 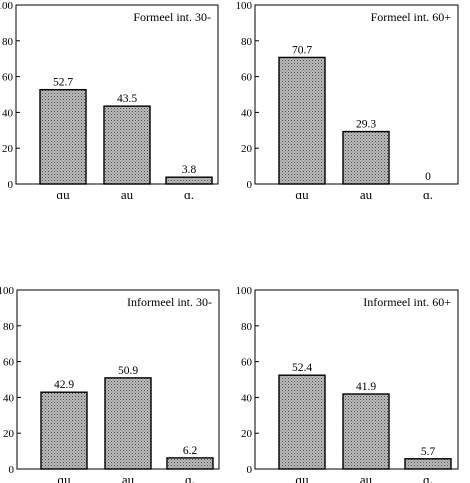 What do you see at coordinates (189, 170) in the screenshot?
I see `data-label: 3.8` at bounding box center [189, 170].